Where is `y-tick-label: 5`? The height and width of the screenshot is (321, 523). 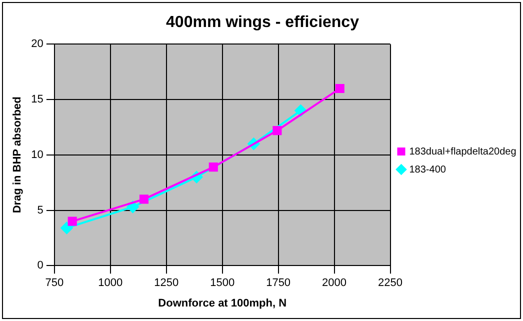
y-tick-label: 5 is located at coordinates (40, 210).